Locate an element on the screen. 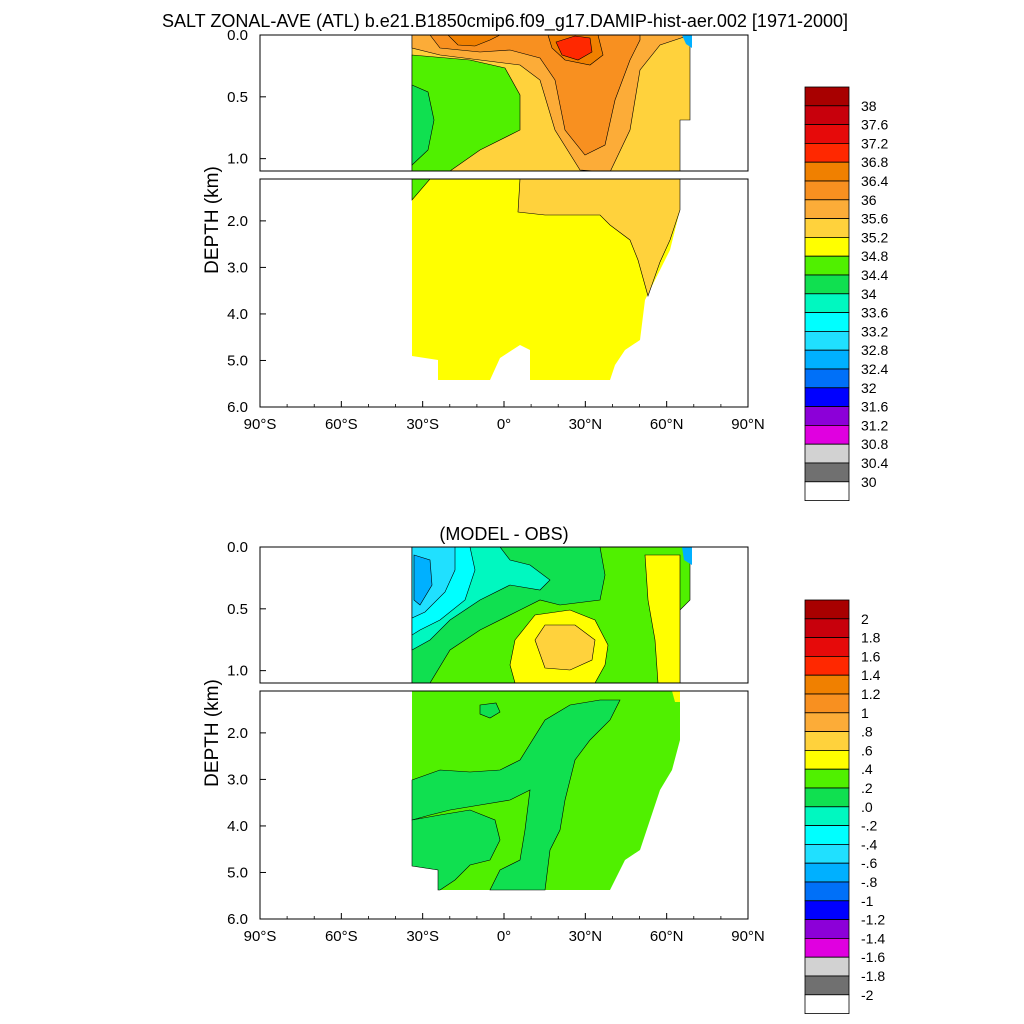 The image size is (1024, 1024). colorbar-label: 37.2 is located at coordinates (874, 143).